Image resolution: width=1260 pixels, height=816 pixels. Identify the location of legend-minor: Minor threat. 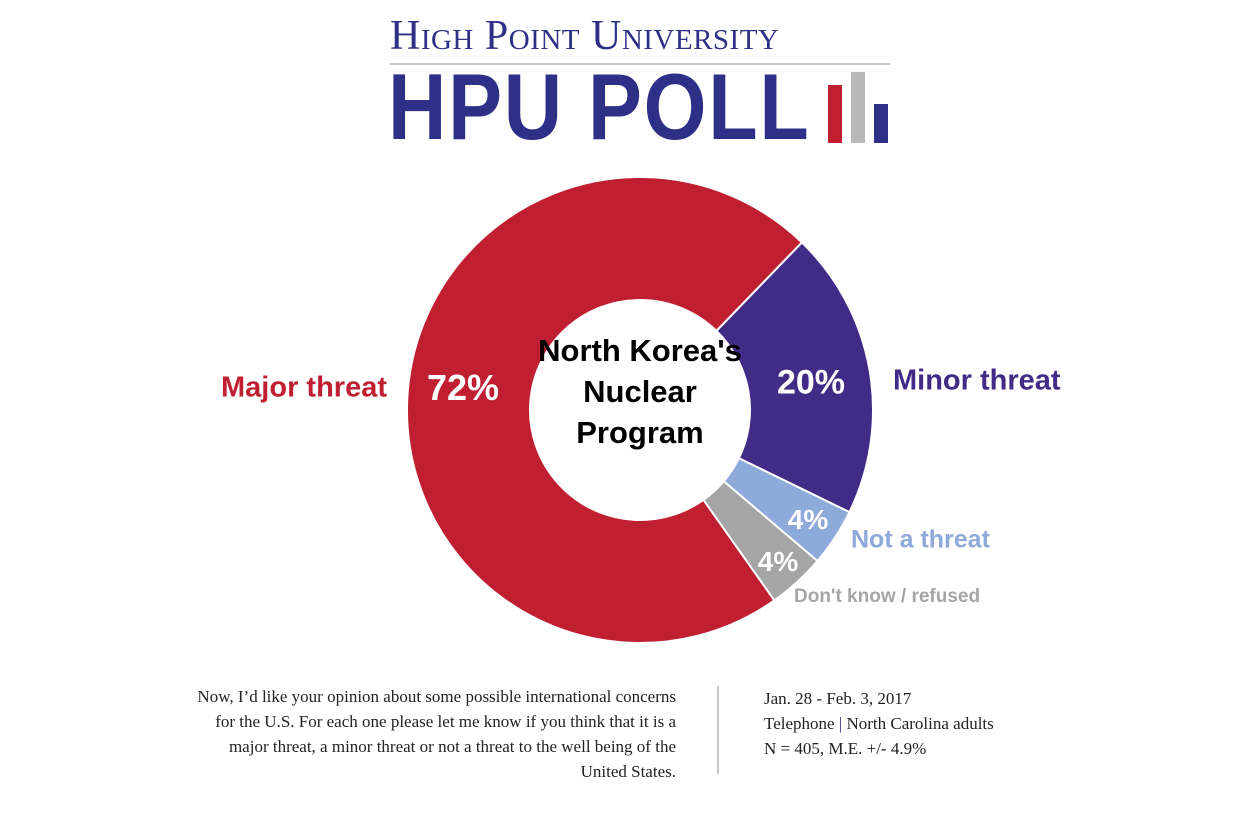
(977, 380).